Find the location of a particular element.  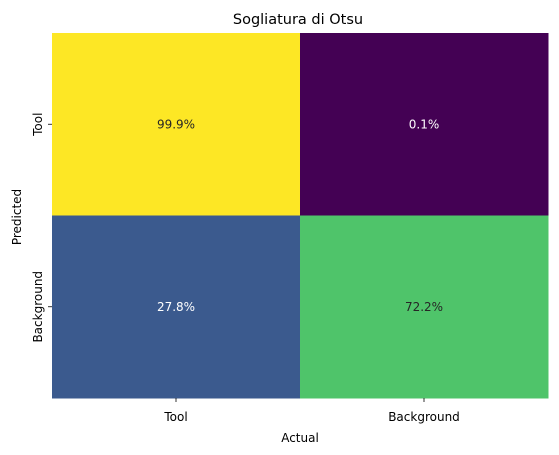

cell-value-label: 99.9% is located at coordinates (176, 124).